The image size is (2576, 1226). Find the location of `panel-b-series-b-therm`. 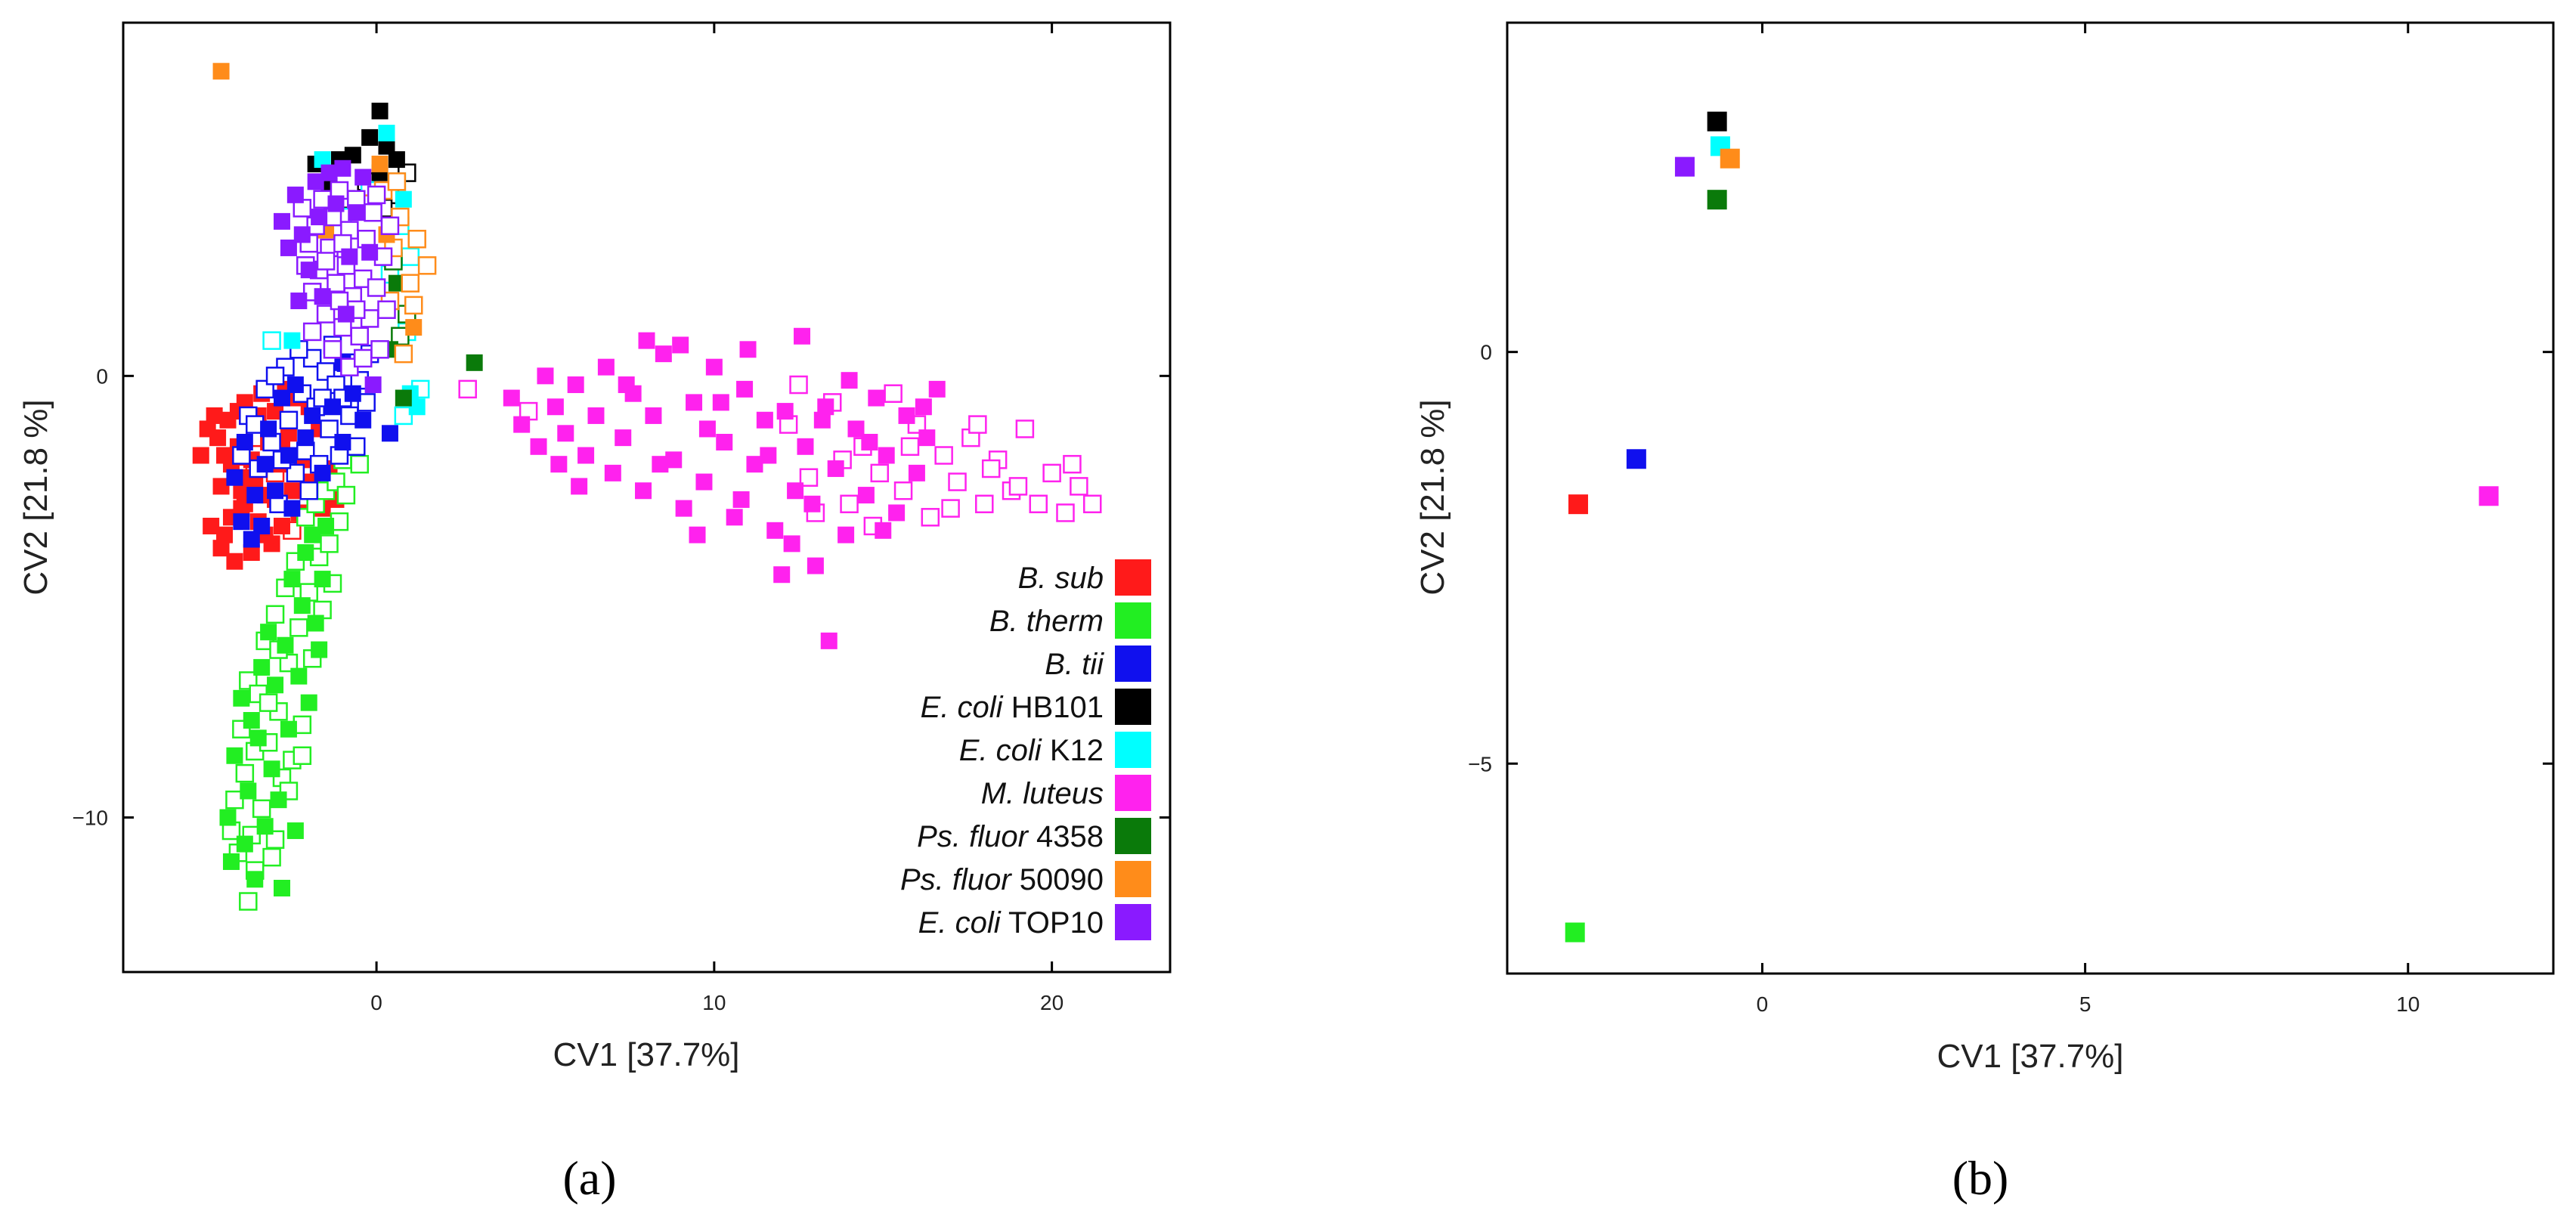

panel-b-series-b-therm is located at coordinates (1575, 932).